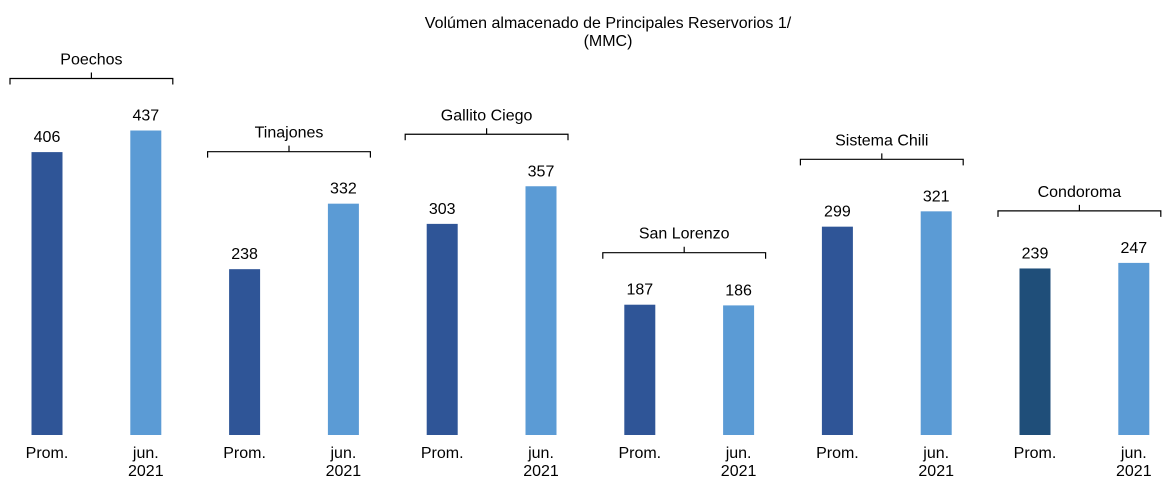 Image resolution: width=1165 pixels, height=480 pixels. I want to click on data-label: 321, so click(936, 196).